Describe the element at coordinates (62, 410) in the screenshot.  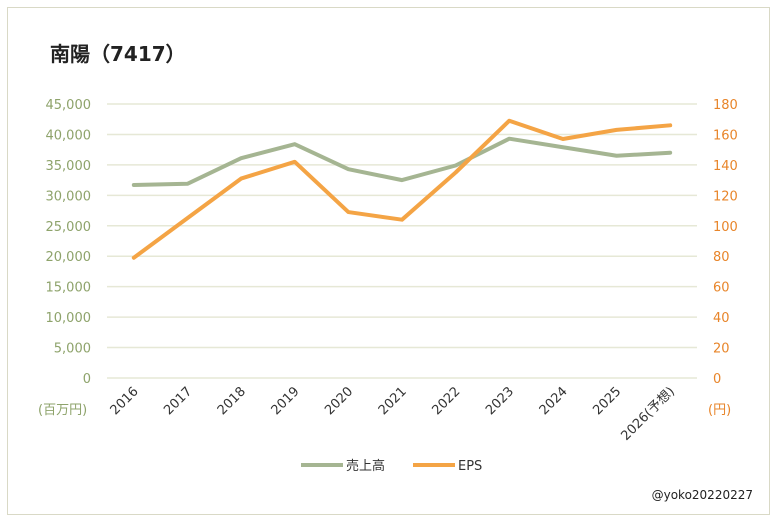
I see `left-axis-unit: (百万円)` at that location.